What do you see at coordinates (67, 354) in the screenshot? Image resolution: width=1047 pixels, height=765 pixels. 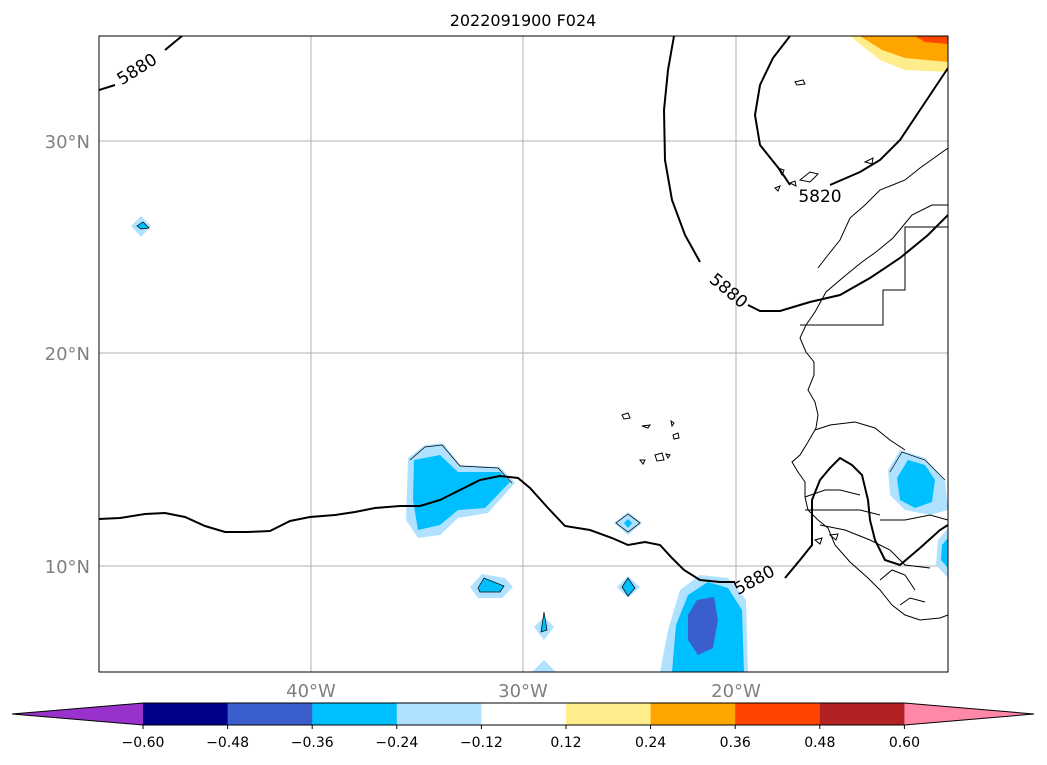 I see `lat-label-20n: 20°N` at bounding box center [67, 354].